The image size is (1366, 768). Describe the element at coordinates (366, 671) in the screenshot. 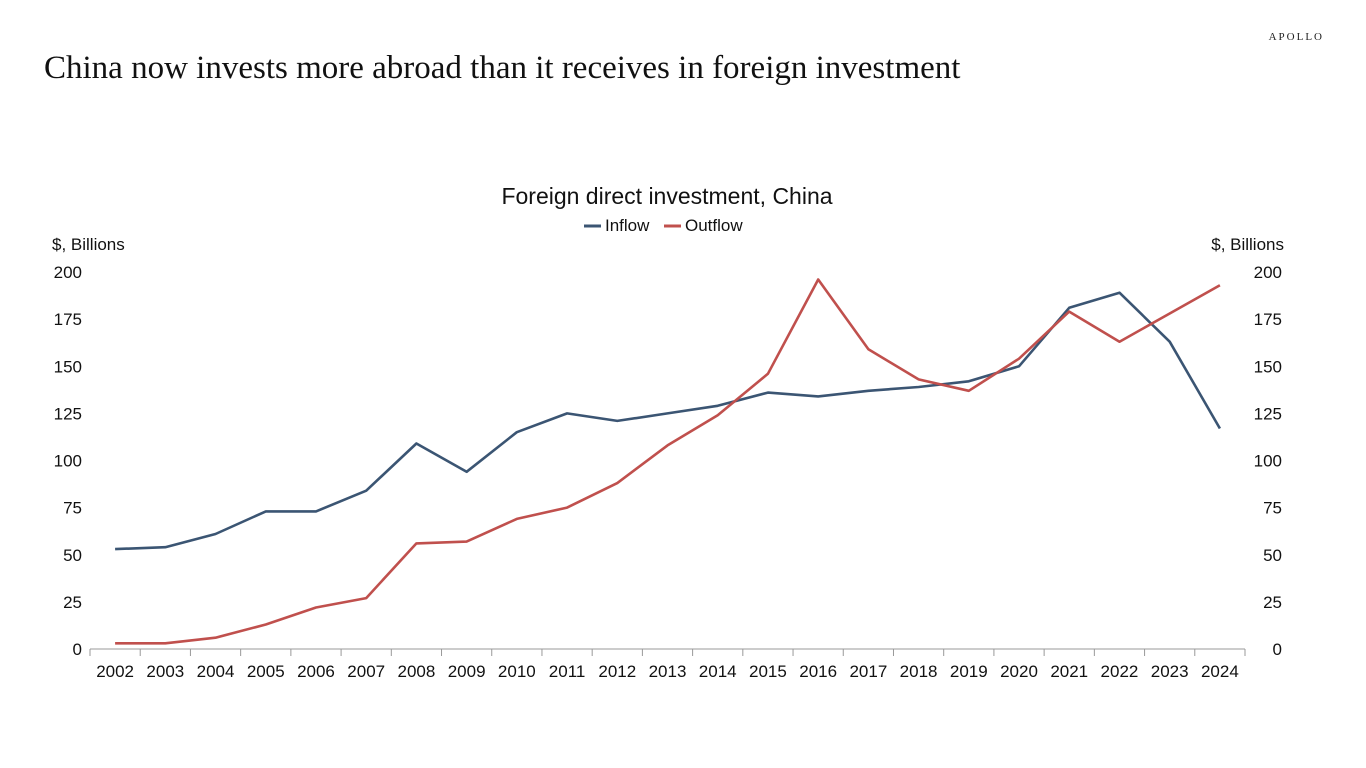

I see `x-tick-label: 2007` at that location.